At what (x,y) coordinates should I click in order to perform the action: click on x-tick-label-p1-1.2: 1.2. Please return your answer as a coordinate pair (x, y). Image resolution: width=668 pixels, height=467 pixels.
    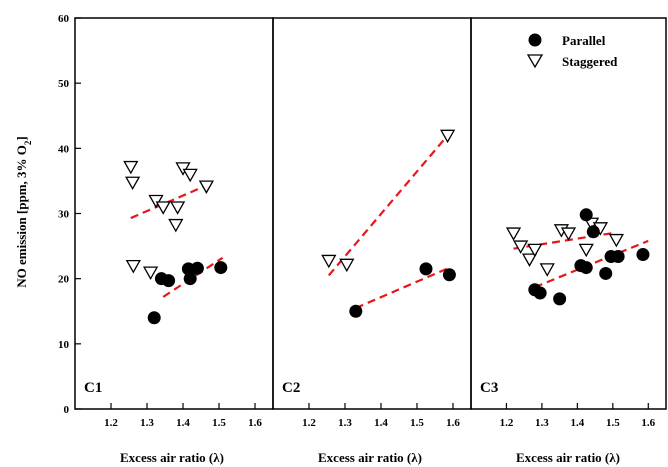
    Looking at the image, I should click on (111, 423).